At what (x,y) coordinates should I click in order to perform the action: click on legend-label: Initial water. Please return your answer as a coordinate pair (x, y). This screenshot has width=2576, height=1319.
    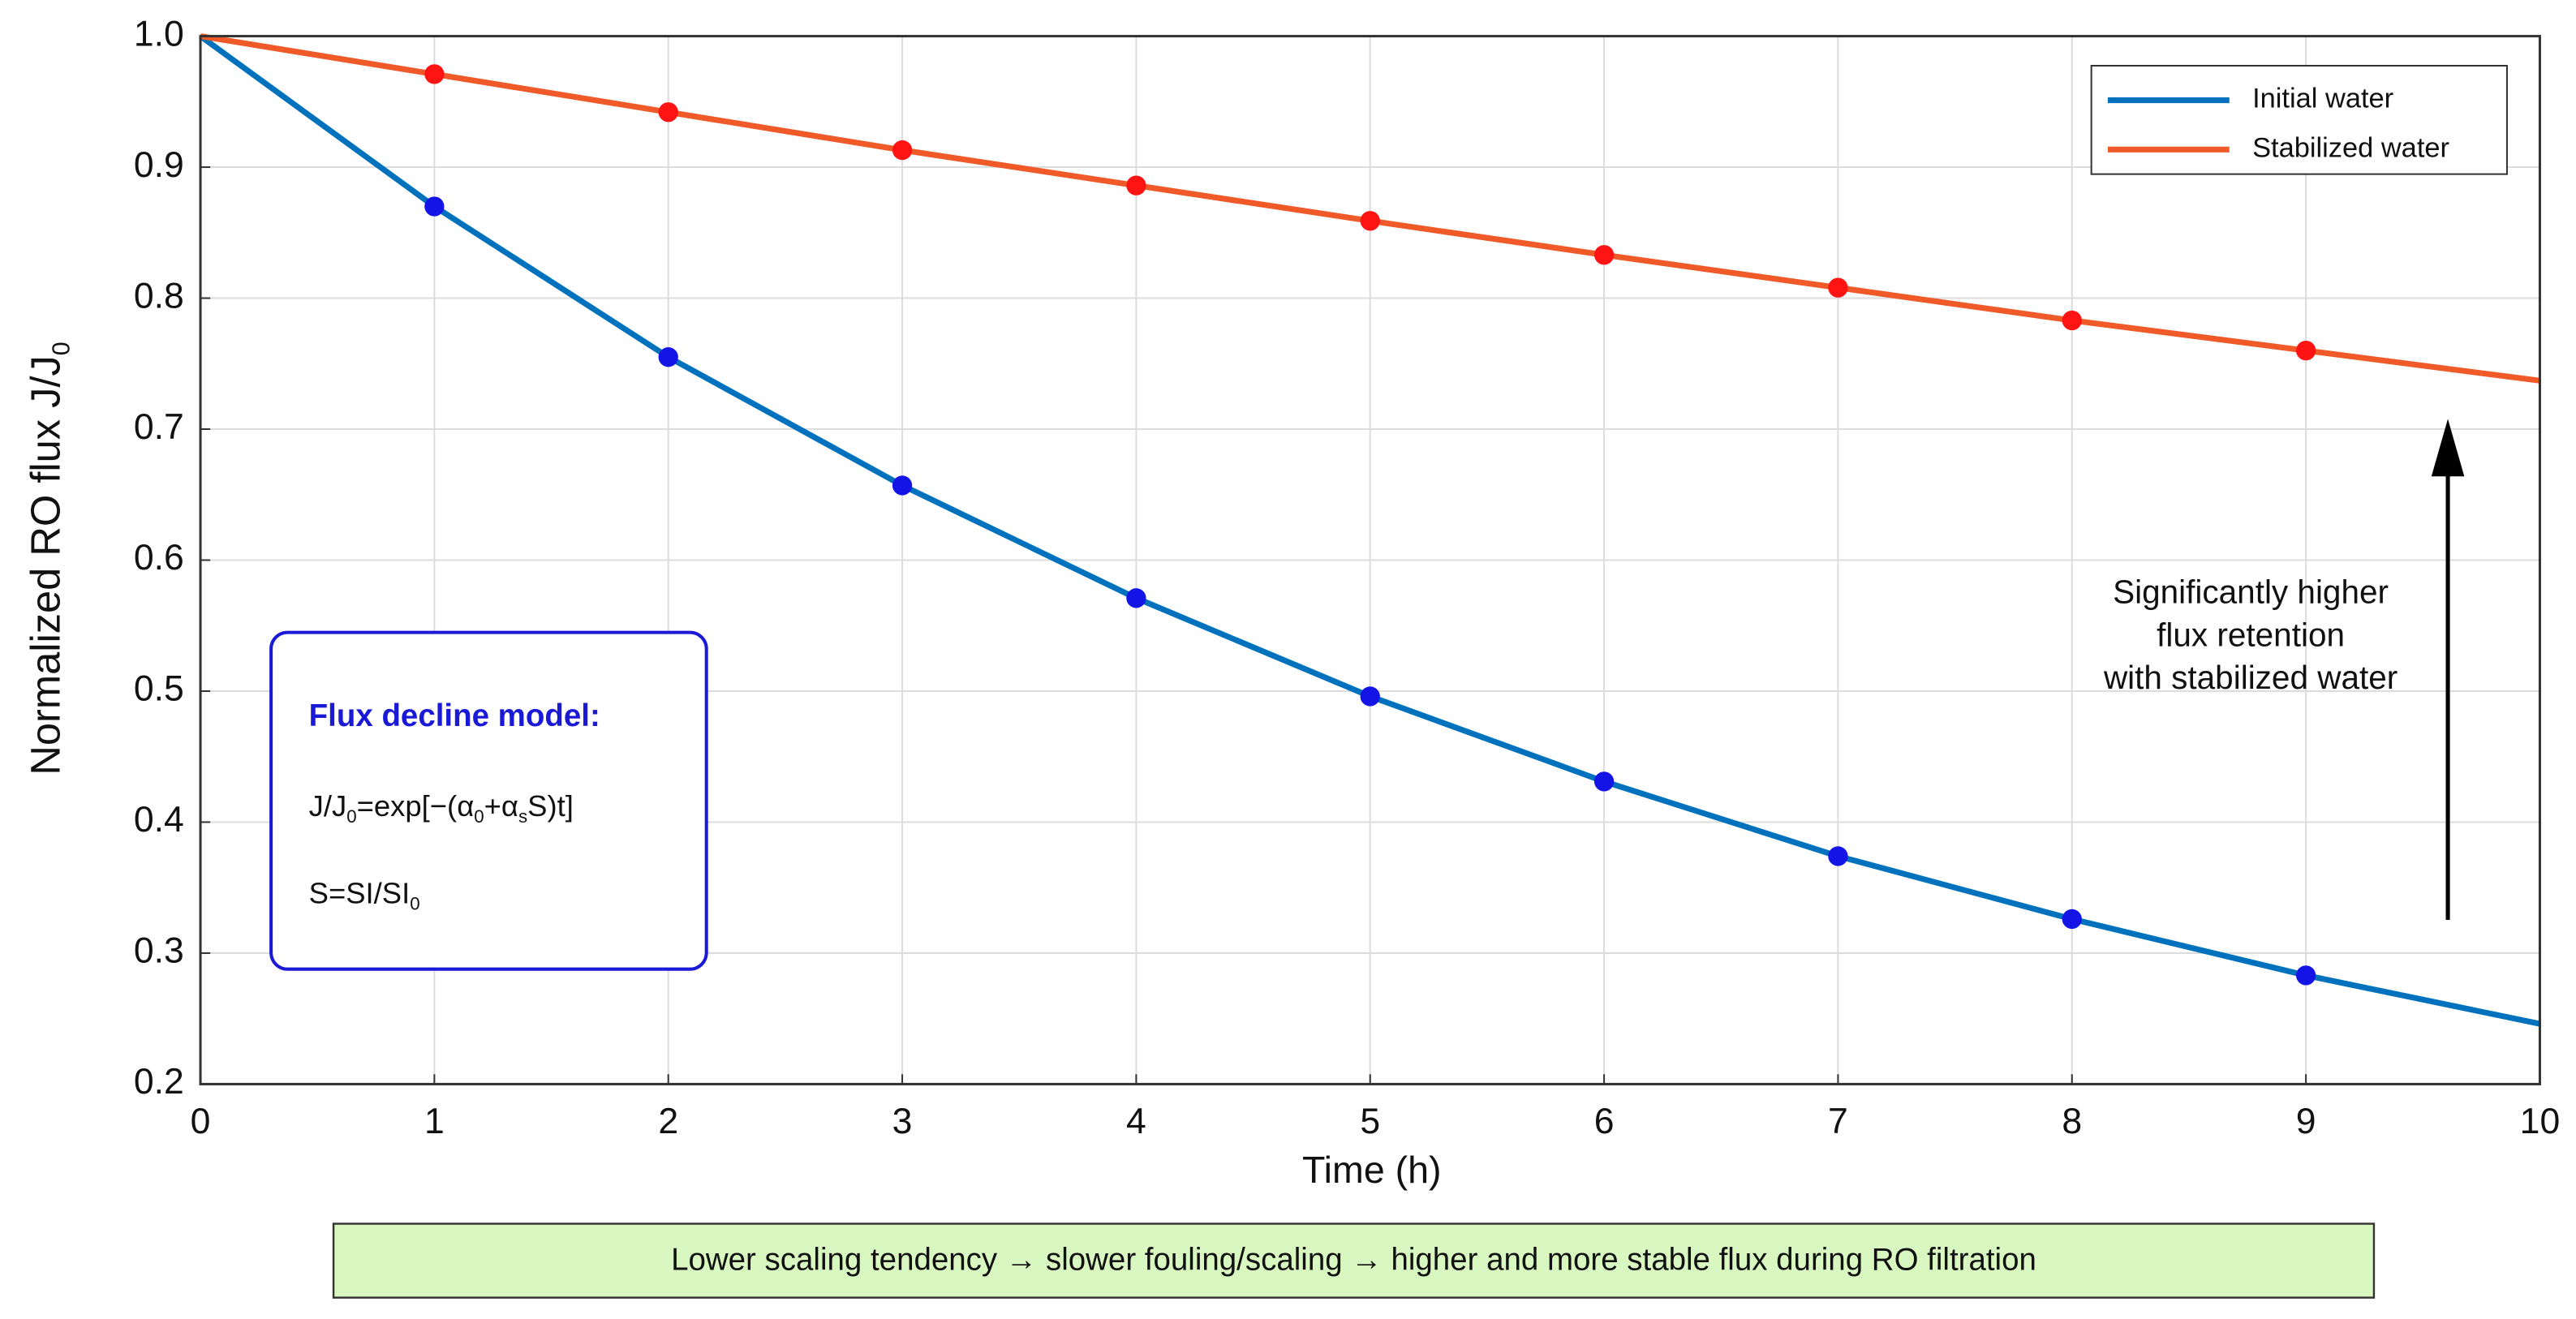
    Looking at the image, I should click on (2322, 99).